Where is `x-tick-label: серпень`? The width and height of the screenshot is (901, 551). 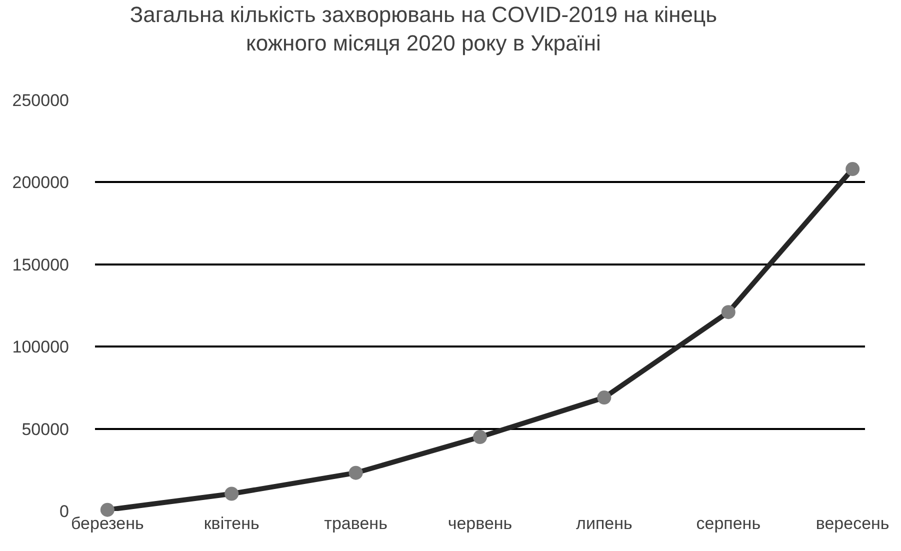
x-tick-label: серпень is located at coordinates (728, 523).